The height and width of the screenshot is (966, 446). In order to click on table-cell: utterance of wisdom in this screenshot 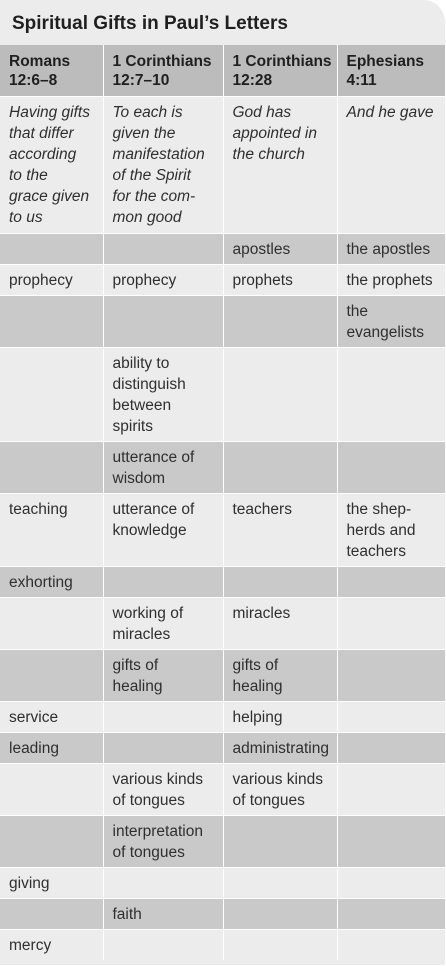, I will do `click(162, 466)`.